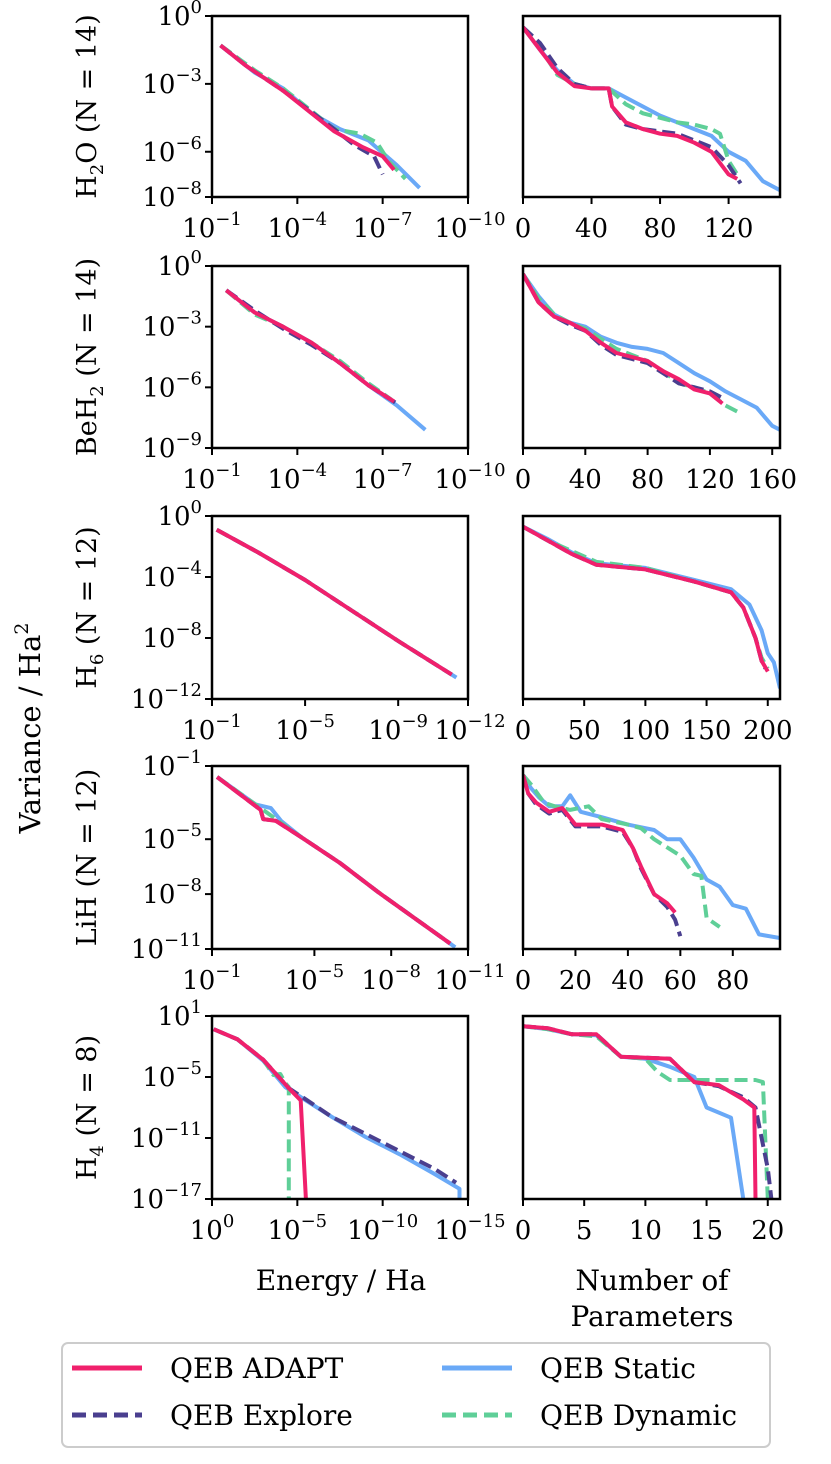  I want to click on y-tick-label: 10⁻⁹, so click(172, 446).